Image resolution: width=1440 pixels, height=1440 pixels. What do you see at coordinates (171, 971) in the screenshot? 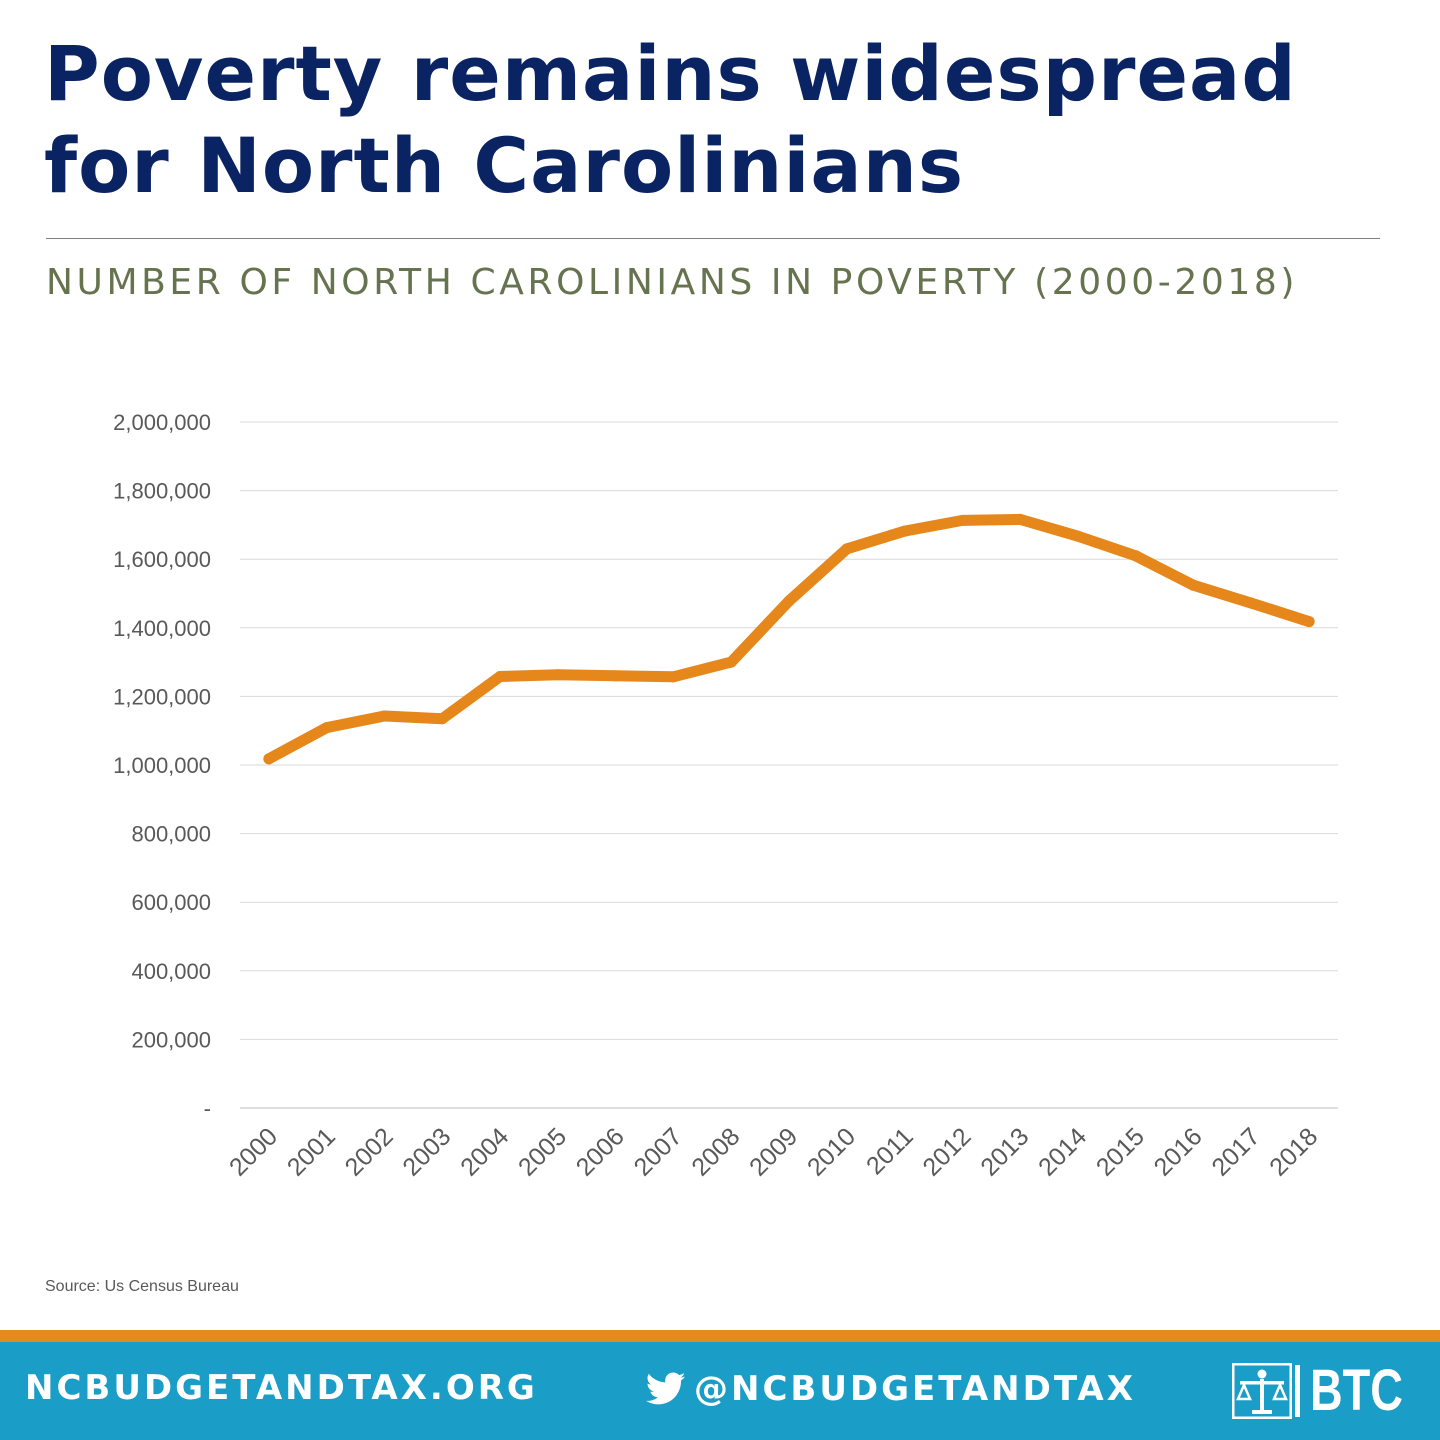
I see `y-tick-label: 400,000` at bounding box center [171, 971].